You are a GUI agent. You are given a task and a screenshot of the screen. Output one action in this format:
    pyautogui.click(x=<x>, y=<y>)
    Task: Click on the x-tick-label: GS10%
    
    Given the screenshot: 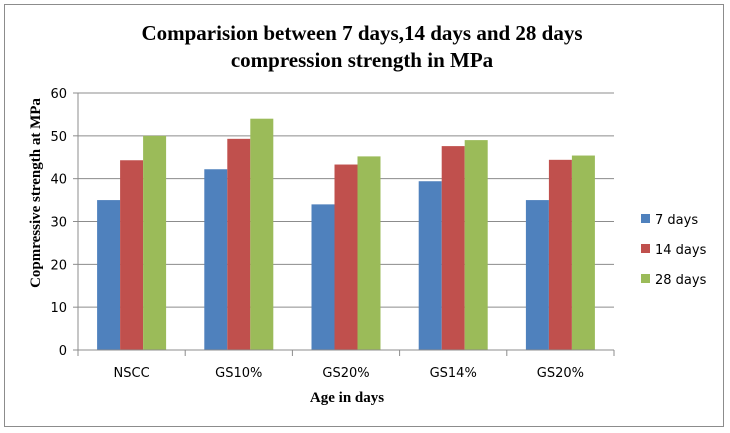 What is the action you would take?
    pyautogui.click(x=238, y=373)
    